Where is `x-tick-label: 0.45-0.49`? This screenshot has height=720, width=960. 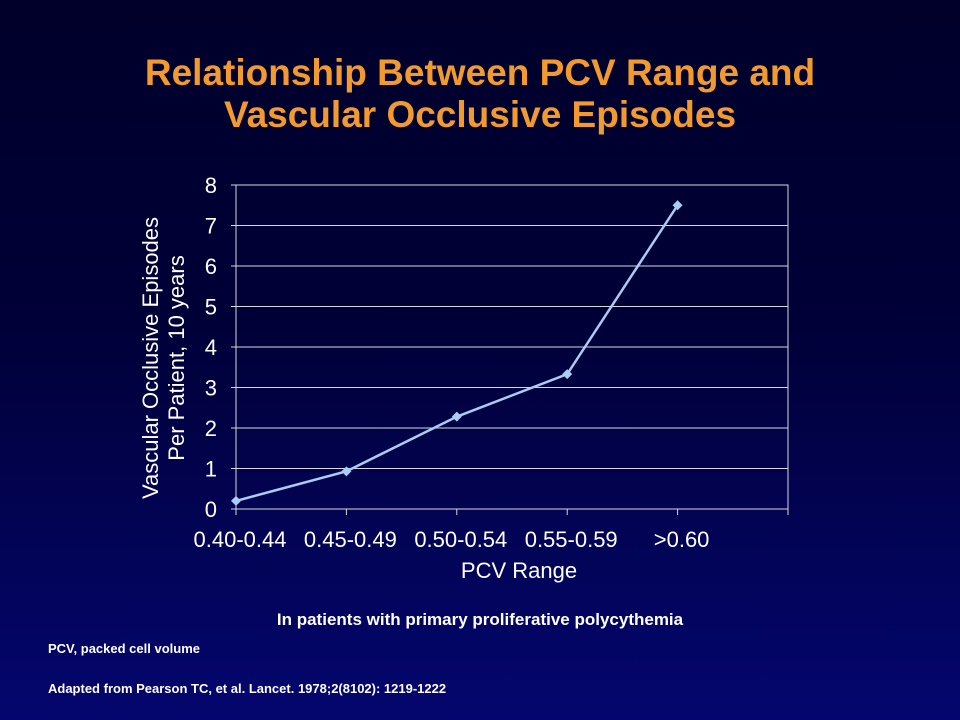 x-tick-label: 0.45-0.49 is located at coordinates (350, 539).